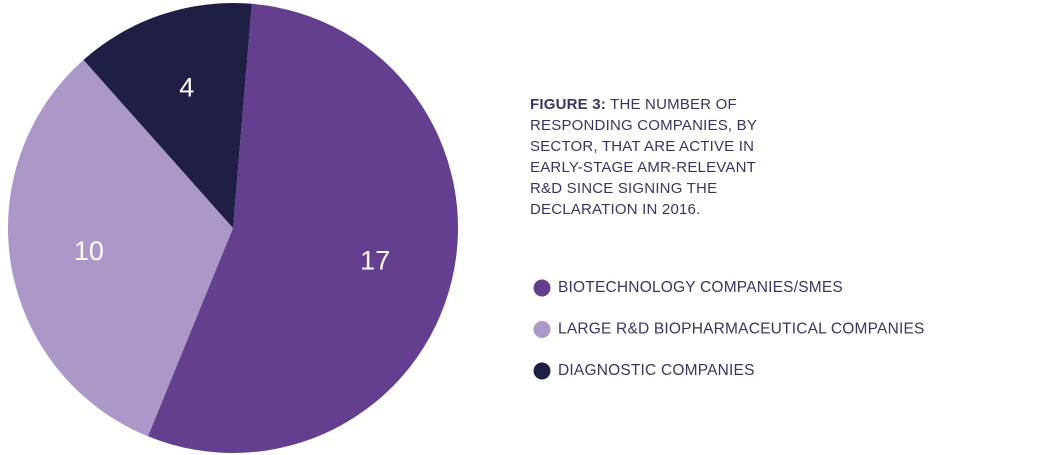  What do you see at coordinates (89, 251) in the screenshot?
I see `slice-label: 10` at bounding box center [89, 251].